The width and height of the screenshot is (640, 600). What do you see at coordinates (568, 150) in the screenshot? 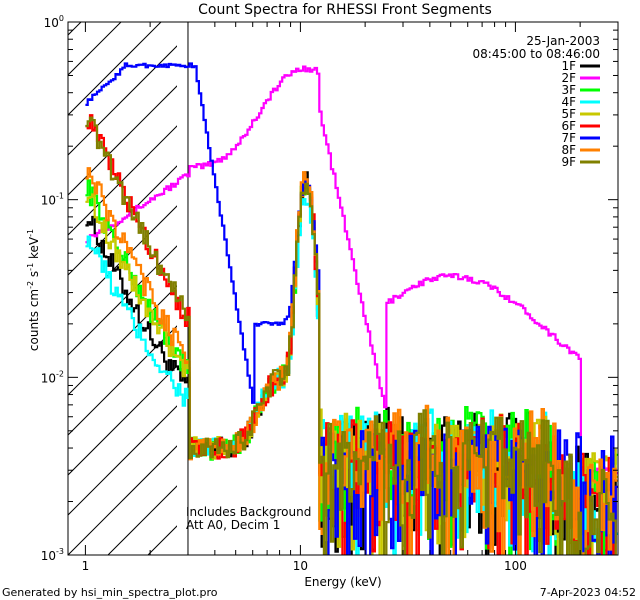
I see `legend-label-8F: 8F` at bounding box center [568, 150].